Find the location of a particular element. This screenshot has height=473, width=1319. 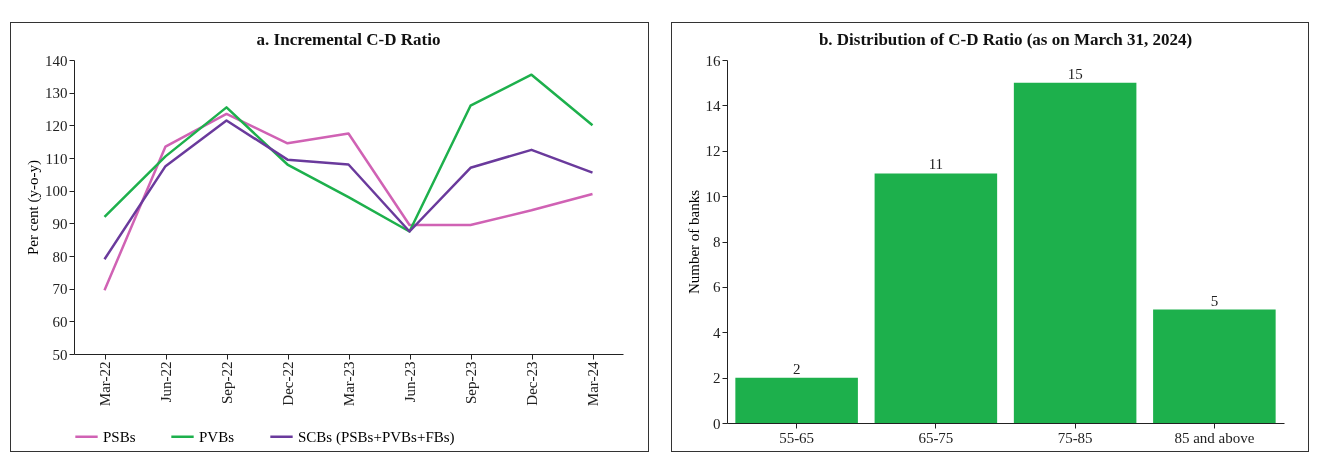

y-tick-label: 12 is located at coordinates (712, 151).